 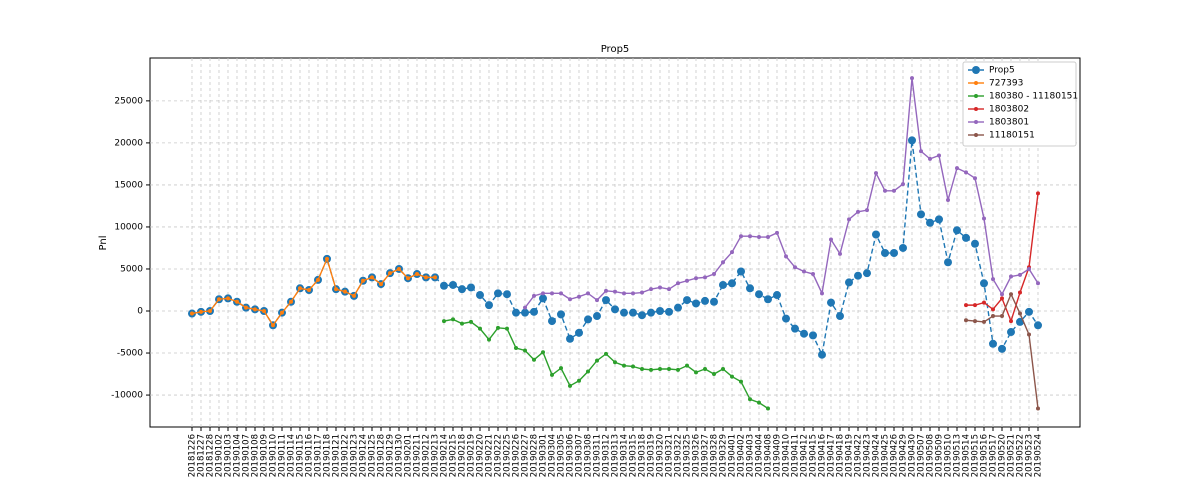 What do you see at coordinates (499, 455) in the screenshot?
I see `x-tick-label: 20190222` at bounding box center [499, 455].